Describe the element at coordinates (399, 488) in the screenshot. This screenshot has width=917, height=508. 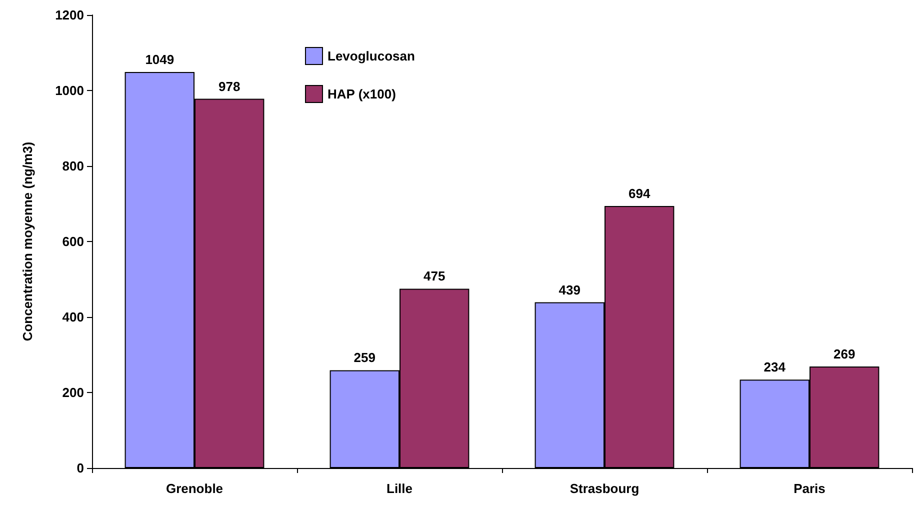
I see `x-tick-label: Lille` at that location.